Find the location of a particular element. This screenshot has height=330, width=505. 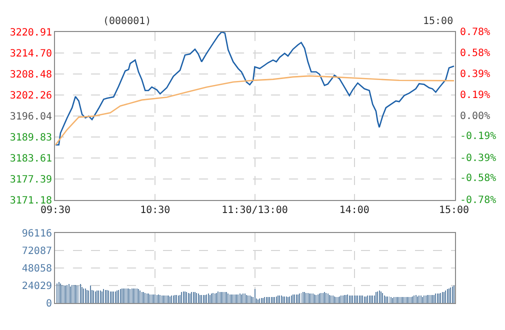

y-tick-label: 3220.91 is located at coordinates (31, 33).